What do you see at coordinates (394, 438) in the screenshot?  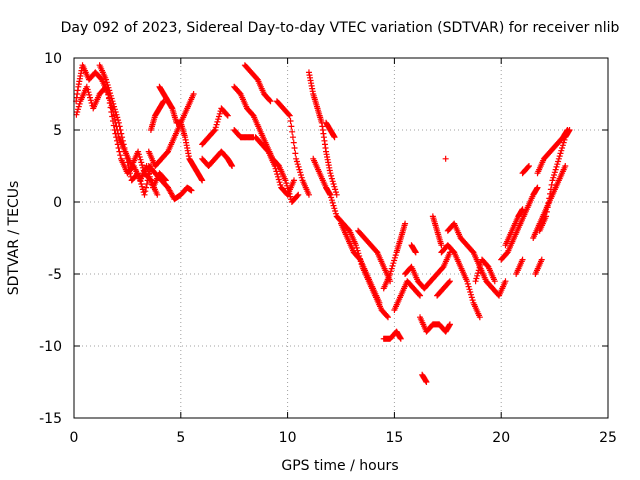 I see `x-tick-label: 15` at bounding box center [394, 438].